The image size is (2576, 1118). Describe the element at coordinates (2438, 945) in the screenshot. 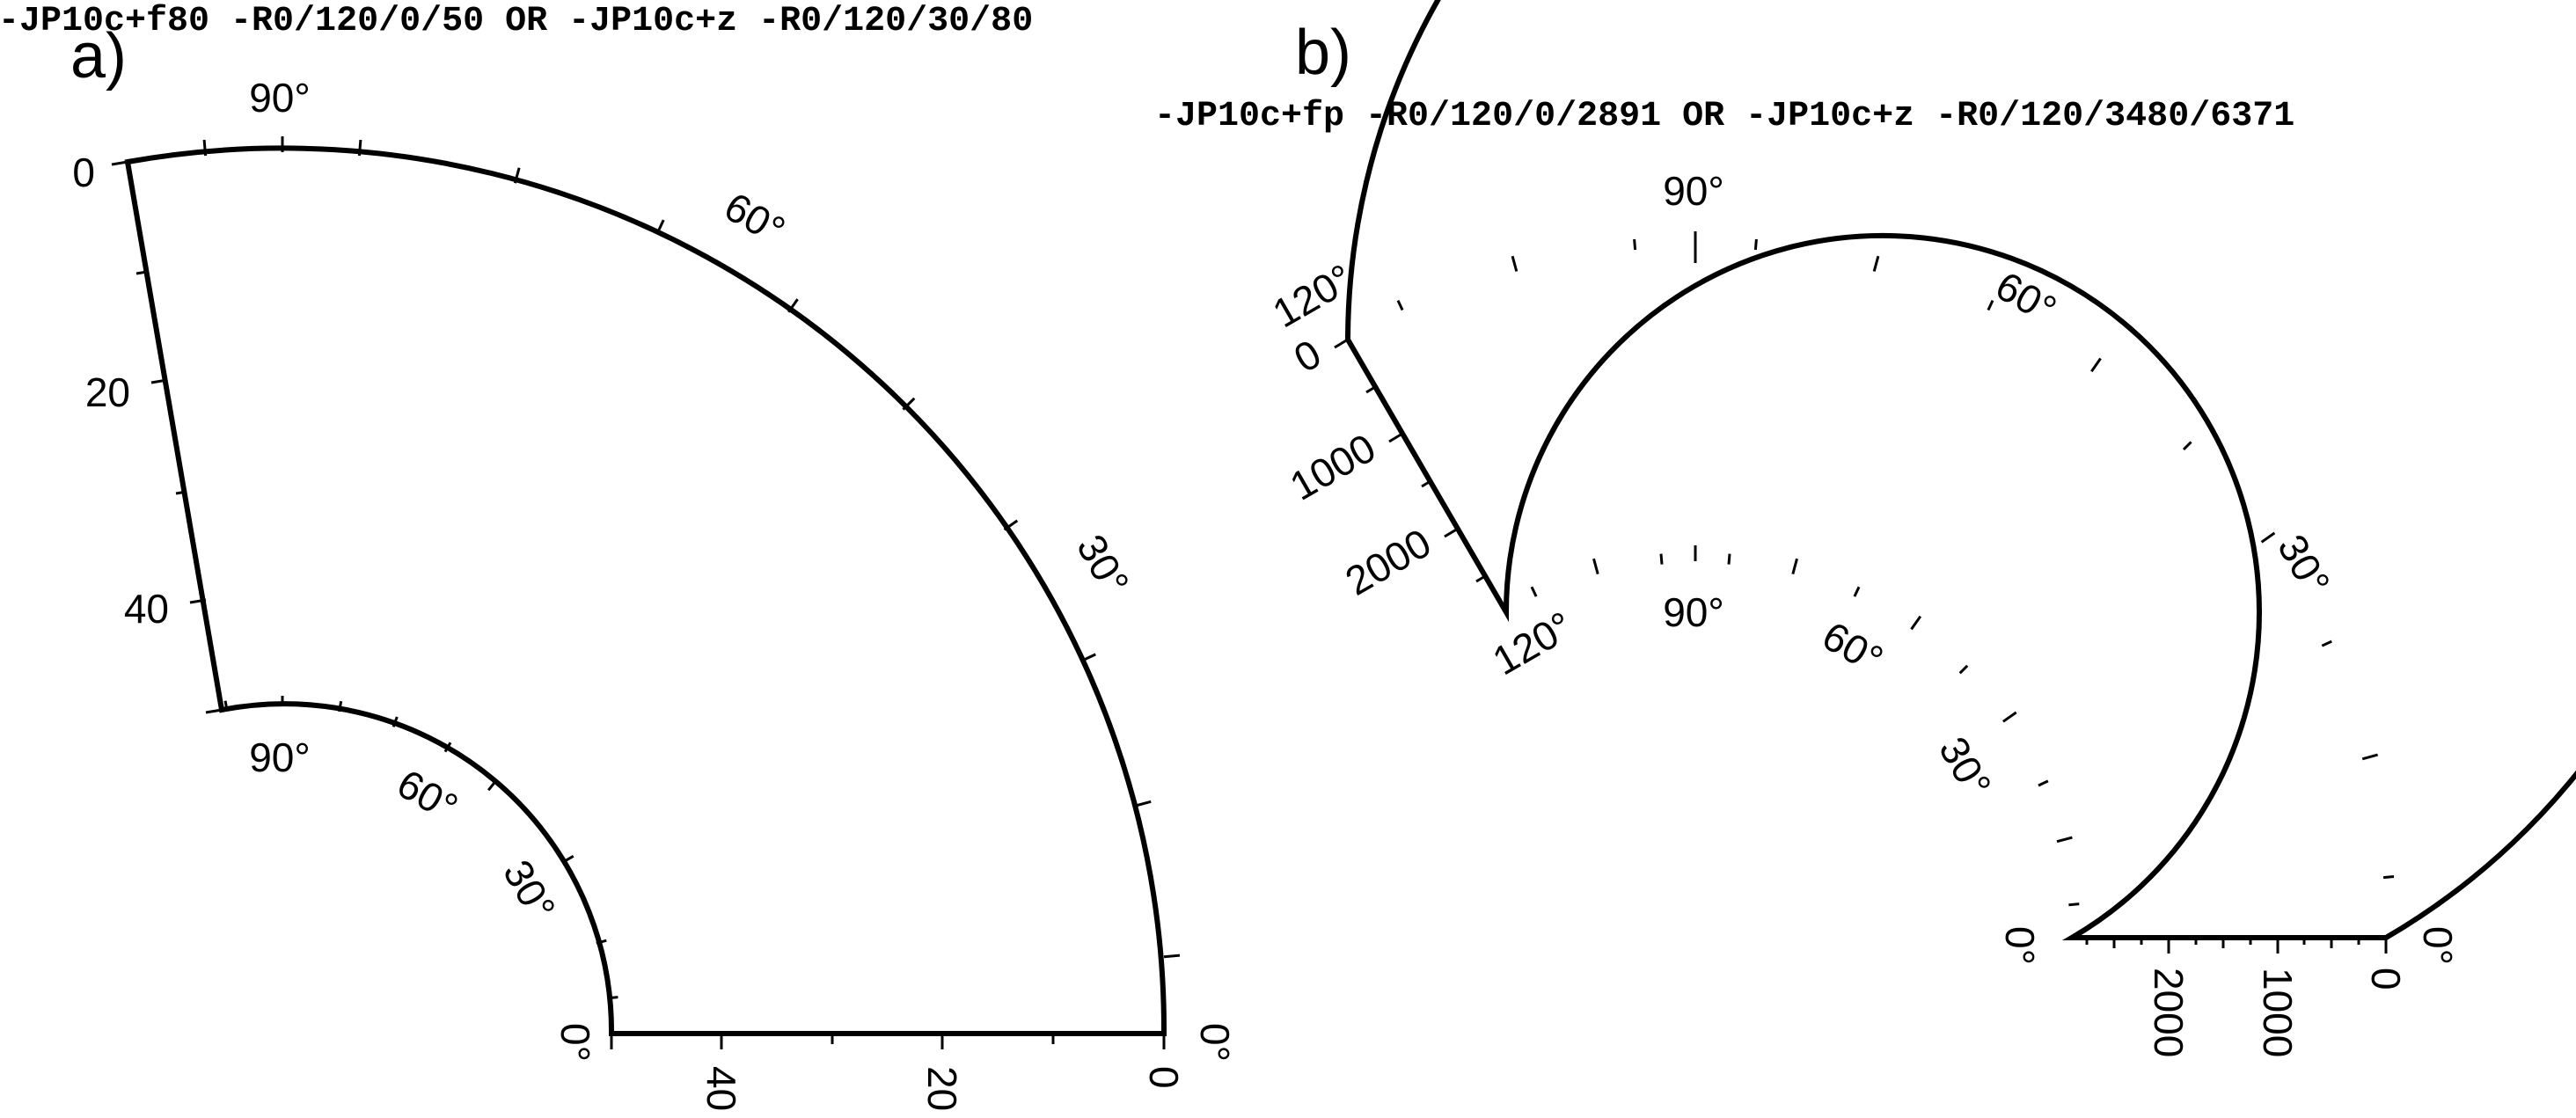

I see `panel-b-outer-angle-0: 0°` at that location.